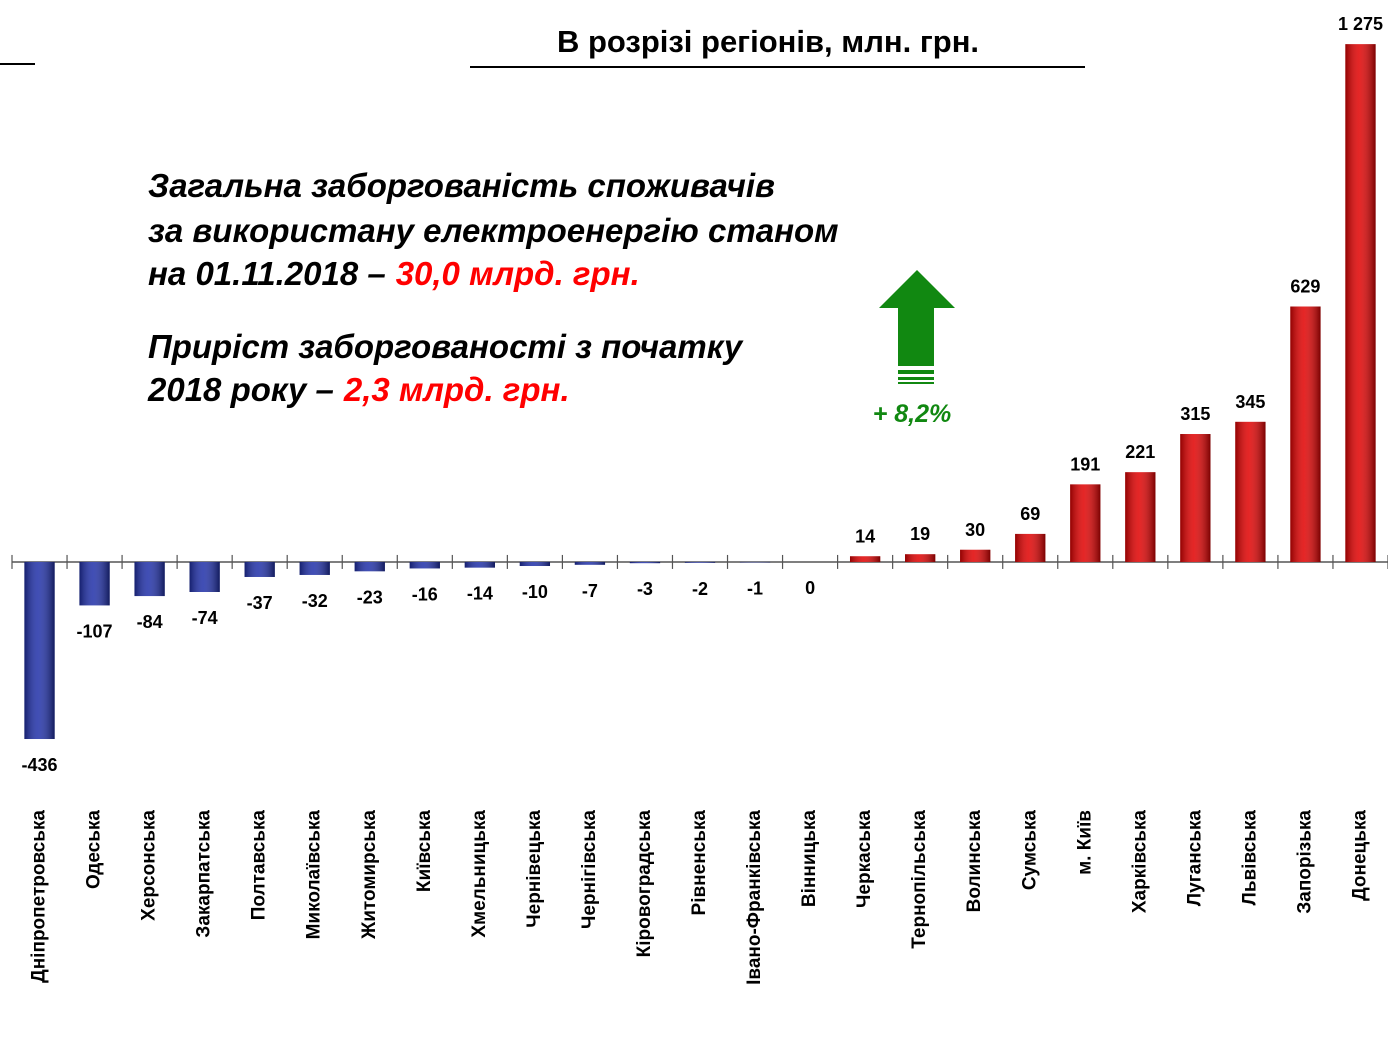  What do you see at coordinates (1139, 862) in the screenshot?
I see `x-tick-label: Харківська` at bounding box center [1139, 862].